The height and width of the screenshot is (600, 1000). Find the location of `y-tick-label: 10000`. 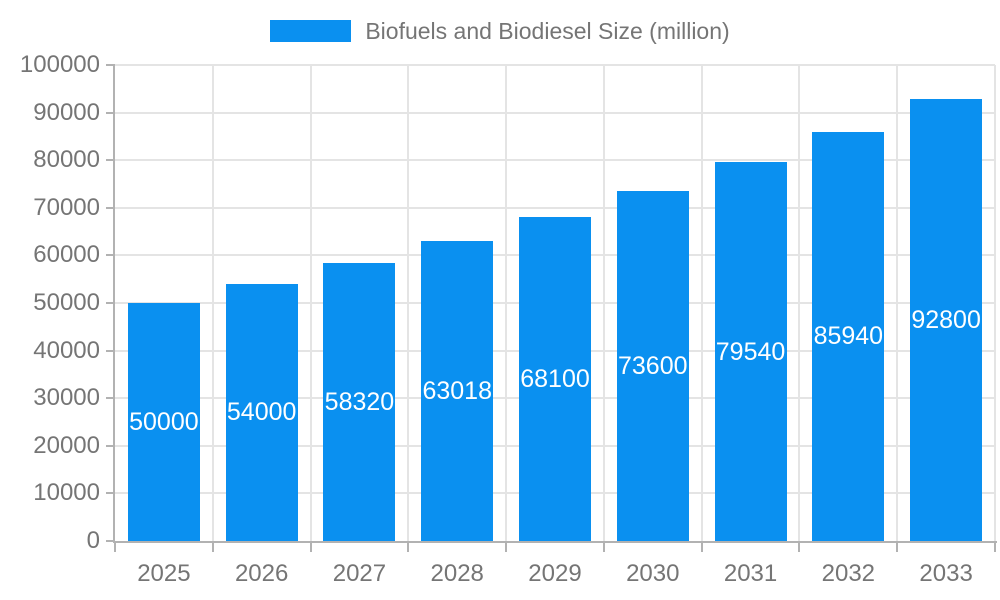

y-tick-label: 10000 is located at coordinates (66, 493).